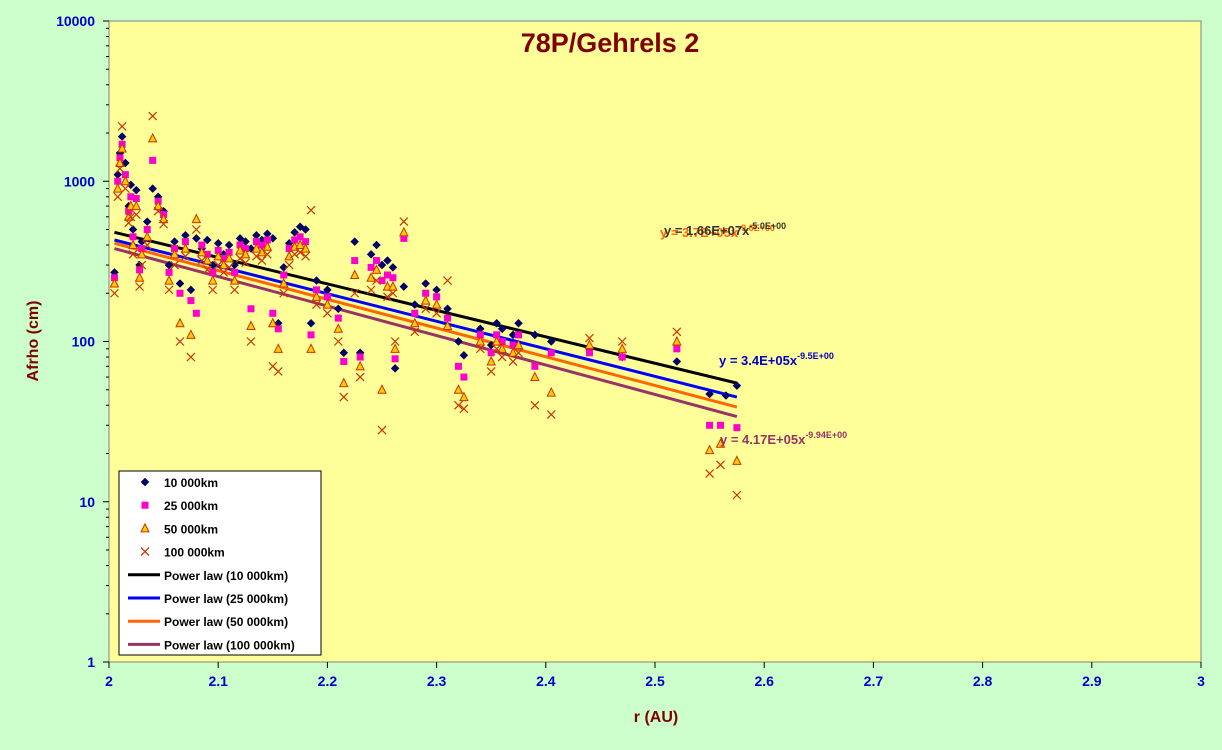  Describe the element at coordinates (109, 681) in the screenshot. I see `x-tick-label: 2` at that location.